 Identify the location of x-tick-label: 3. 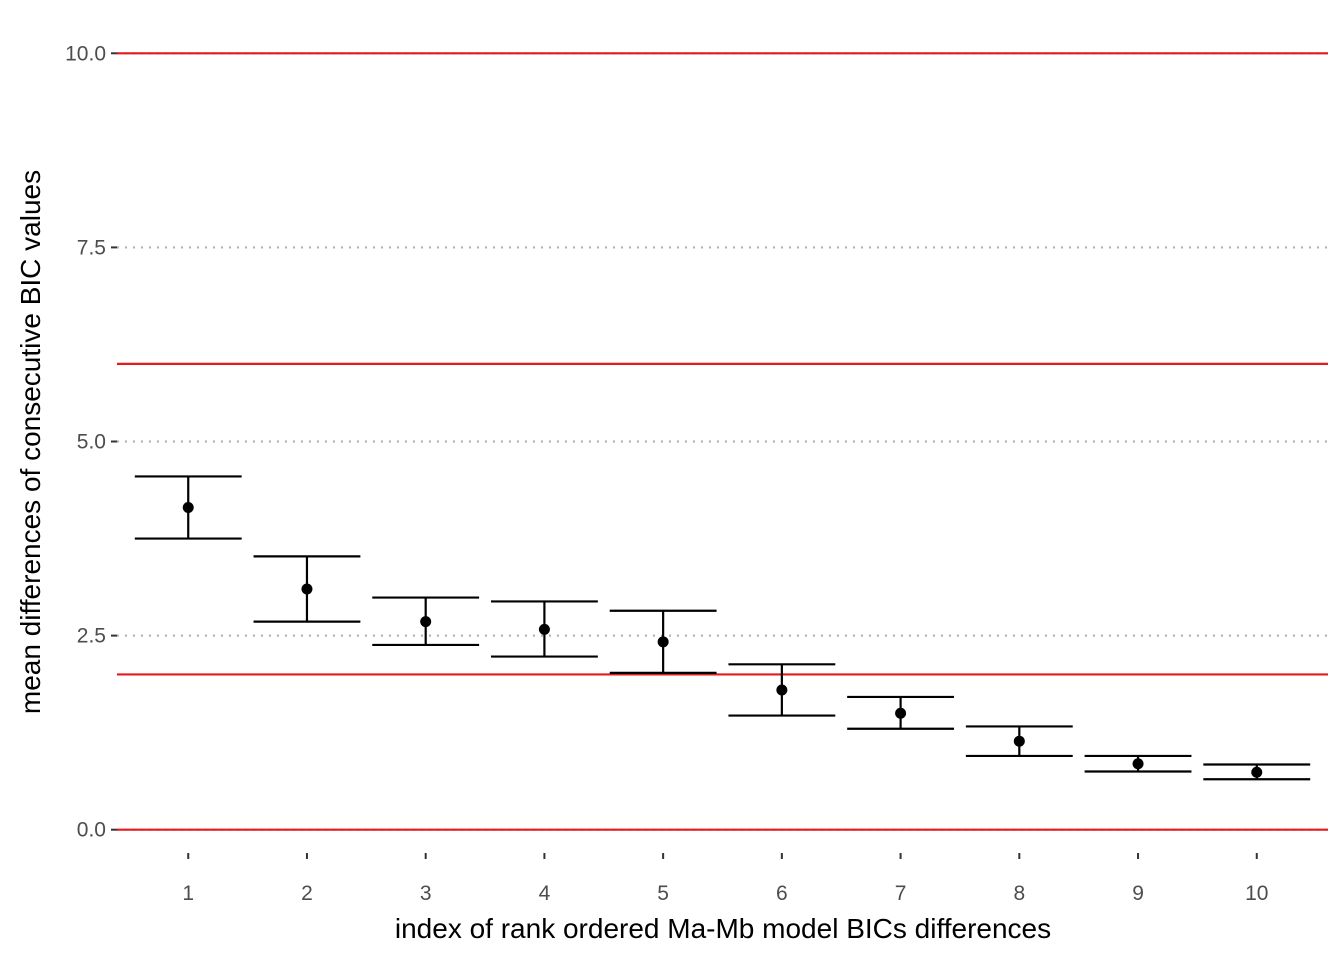
(426, 893).